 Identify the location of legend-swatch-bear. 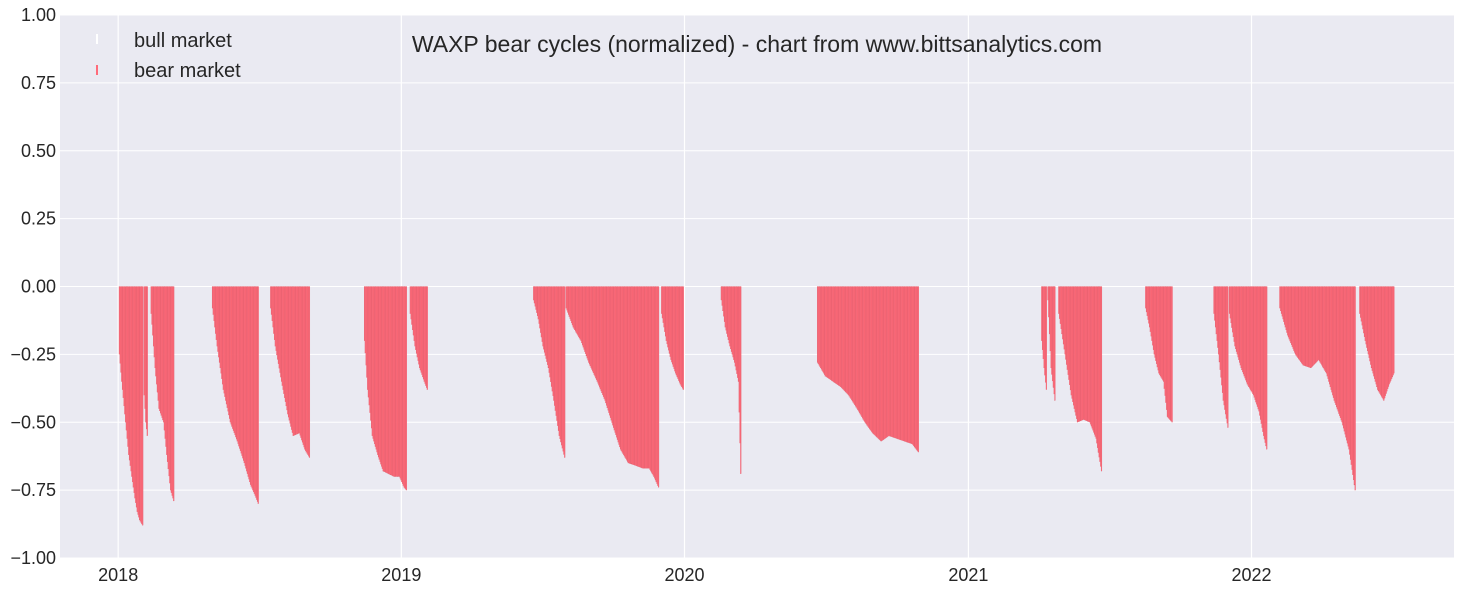
(97, 70).